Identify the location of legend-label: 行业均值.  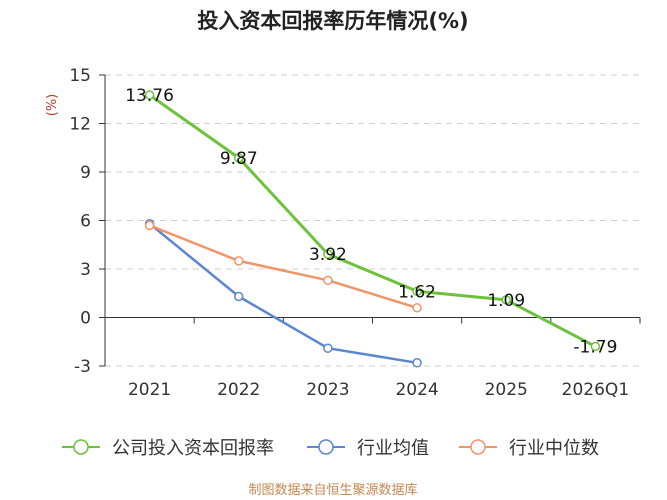
(393, 448).